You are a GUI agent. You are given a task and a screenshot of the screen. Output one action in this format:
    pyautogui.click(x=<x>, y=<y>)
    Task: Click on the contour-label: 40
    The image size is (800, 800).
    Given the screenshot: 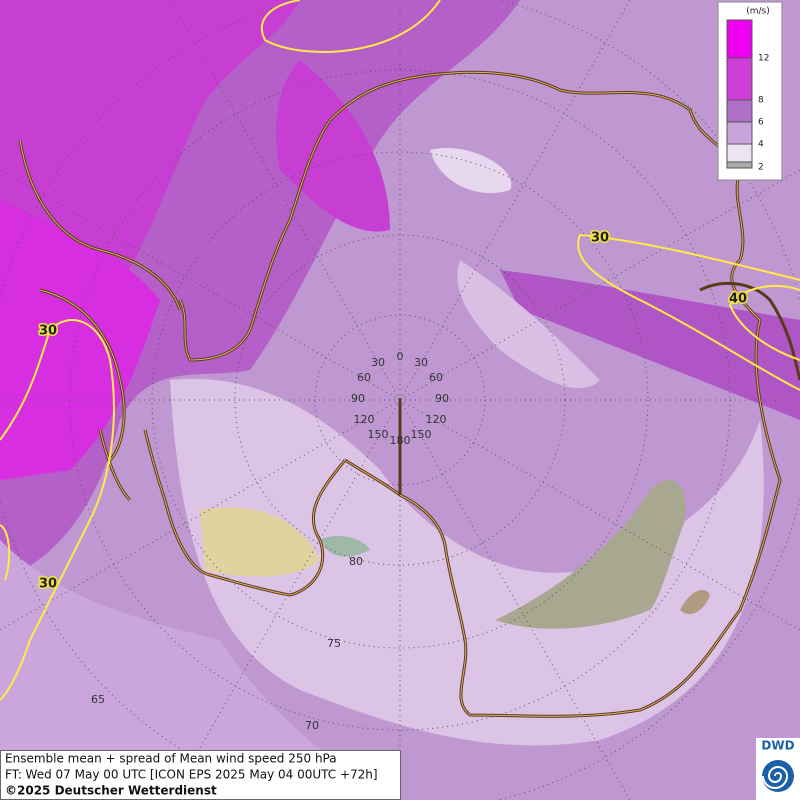 What is the action you would take?
    pyautogui.click(x=738, y=299)
    